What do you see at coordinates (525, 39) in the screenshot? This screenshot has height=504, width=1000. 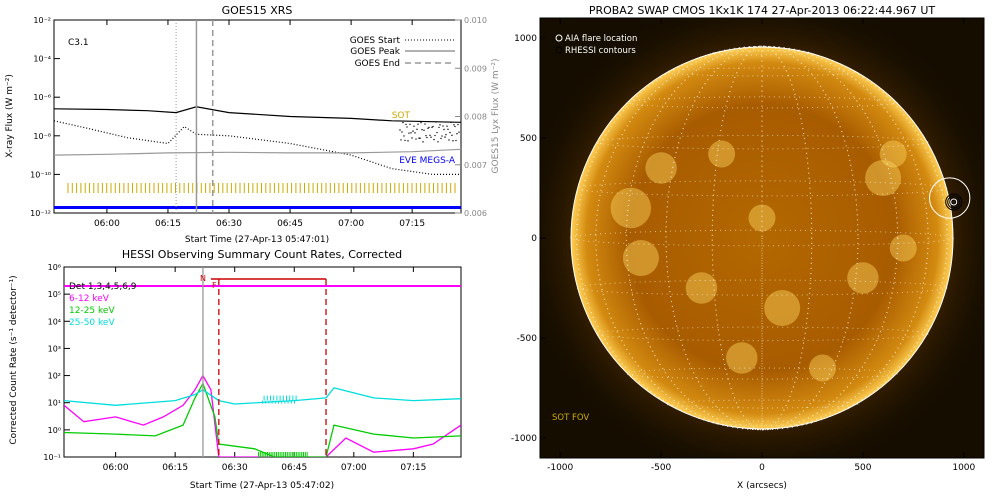 I see `swap-ytick-label: 1000` at bounding box center [525, 39].